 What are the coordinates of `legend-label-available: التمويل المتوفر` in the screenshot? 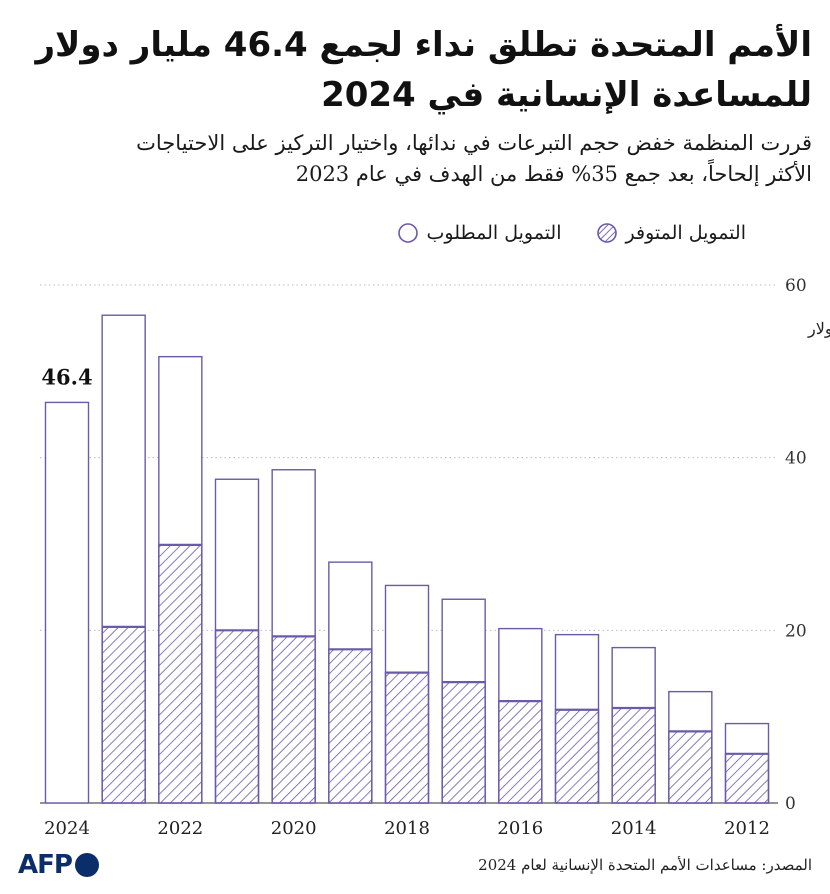 It's located at (686, 233).